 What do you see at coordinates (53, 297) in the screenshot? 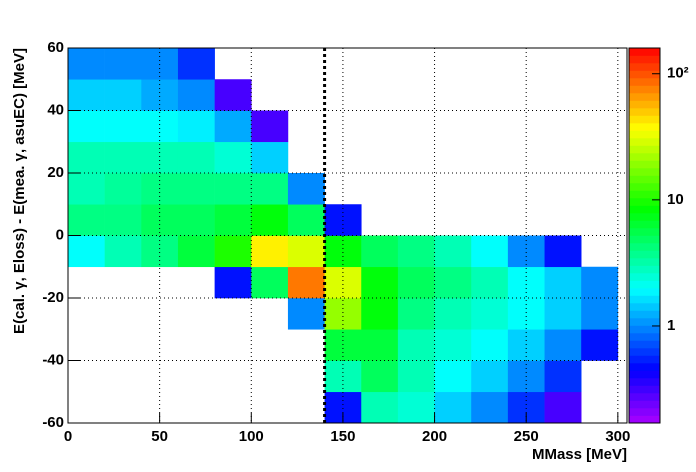
I see `y-tick-label: -20` at bounding box center [53, 297].